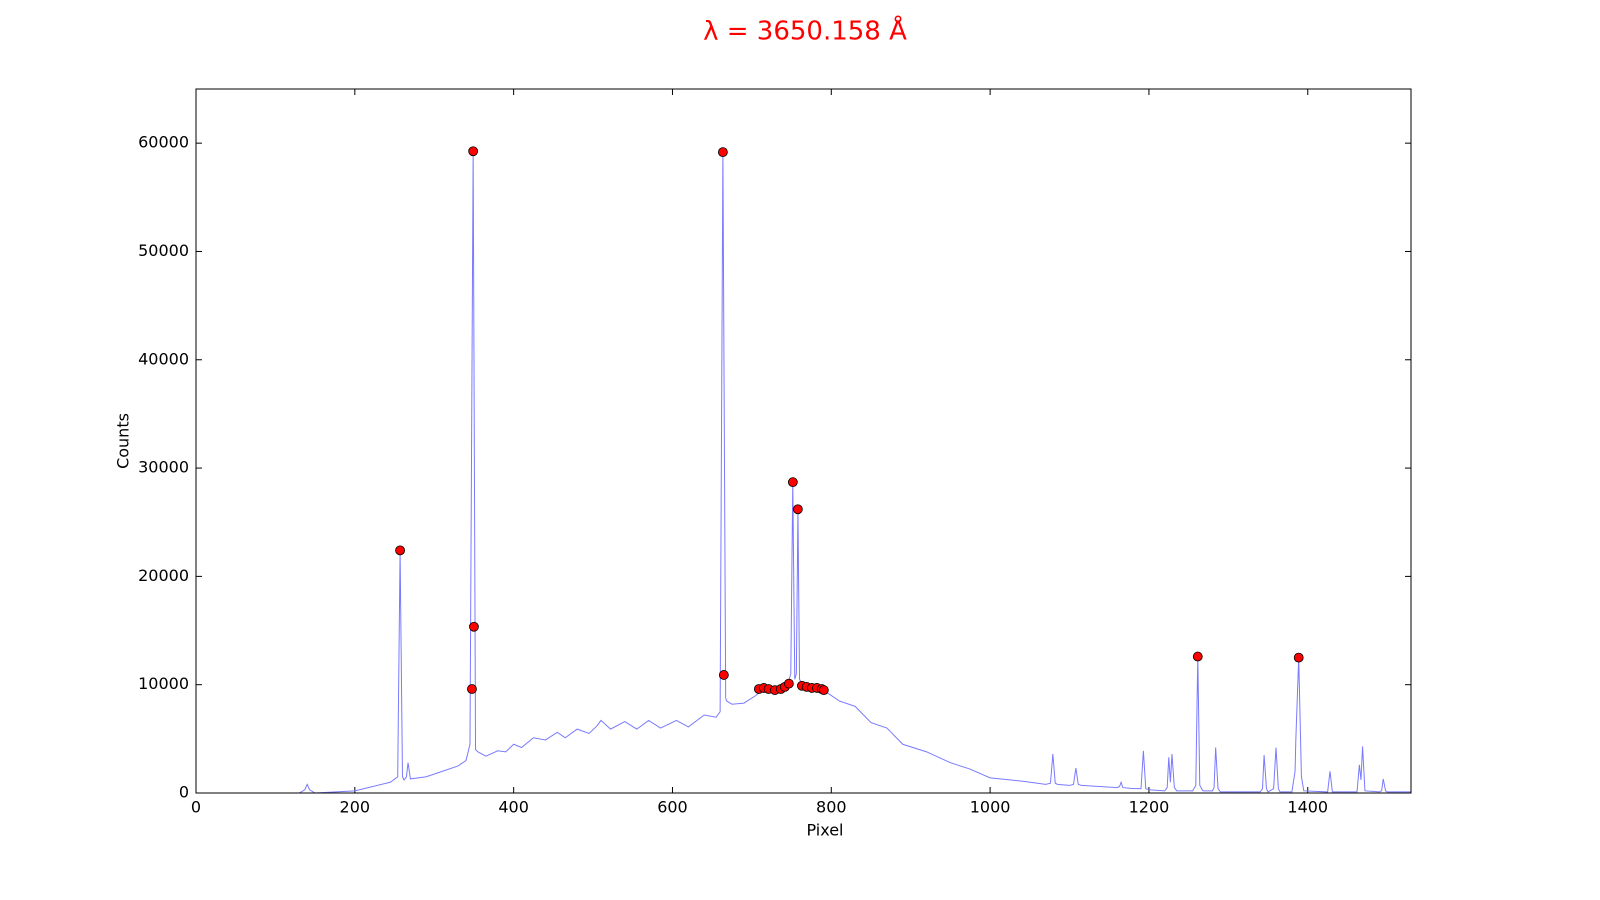  Describe the element at coordinates (163, 142) in the screenshot. I see `y-tick-label: 60000` at that location.